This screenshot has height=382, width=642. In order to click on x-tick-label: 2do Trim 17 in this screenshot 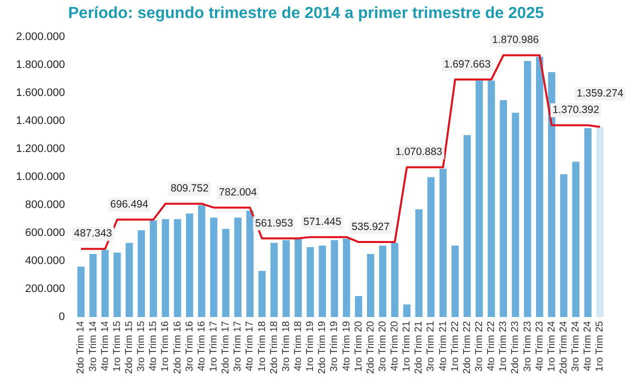, I will do `click(226, 347)`.